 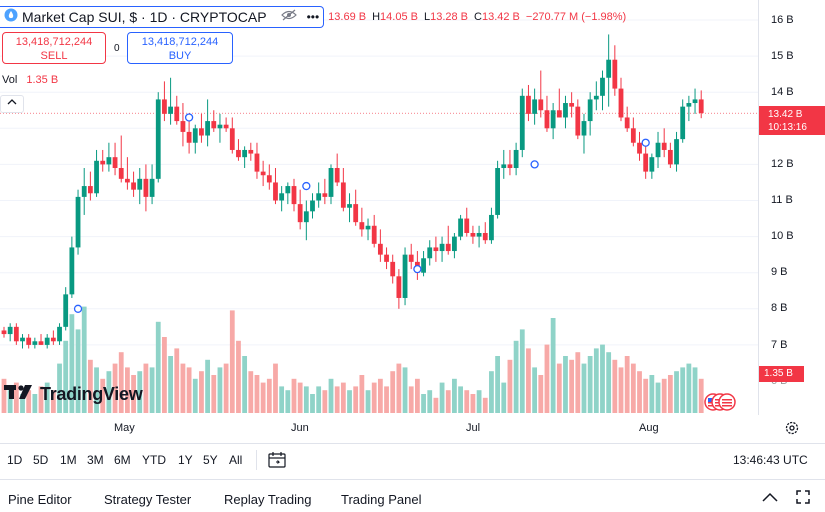 I want to click on clock: 13:46:43 UTC, so click(x=770, y=460).